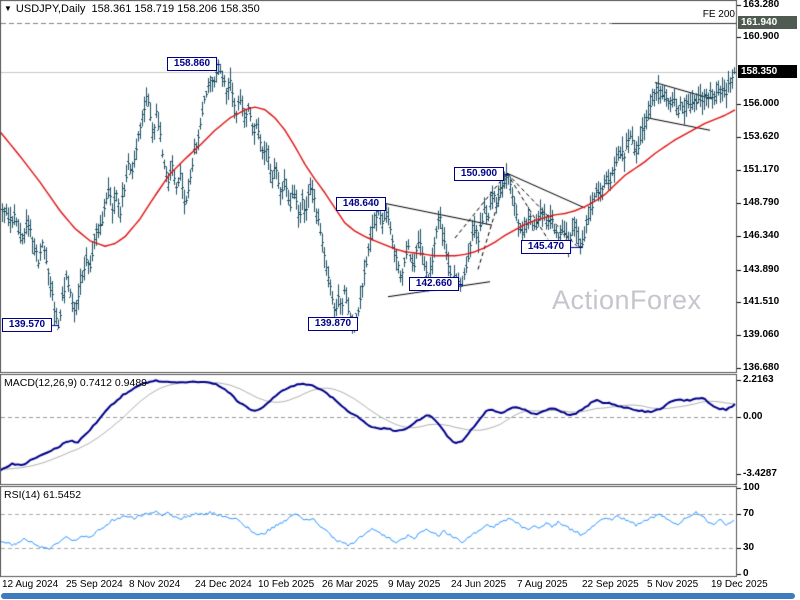 This screenshot has height=600, width=800. Describe the element at coordinates (113, 383) in the screenshot. I see `macd-values: 0.7412 0.9489` at that location.